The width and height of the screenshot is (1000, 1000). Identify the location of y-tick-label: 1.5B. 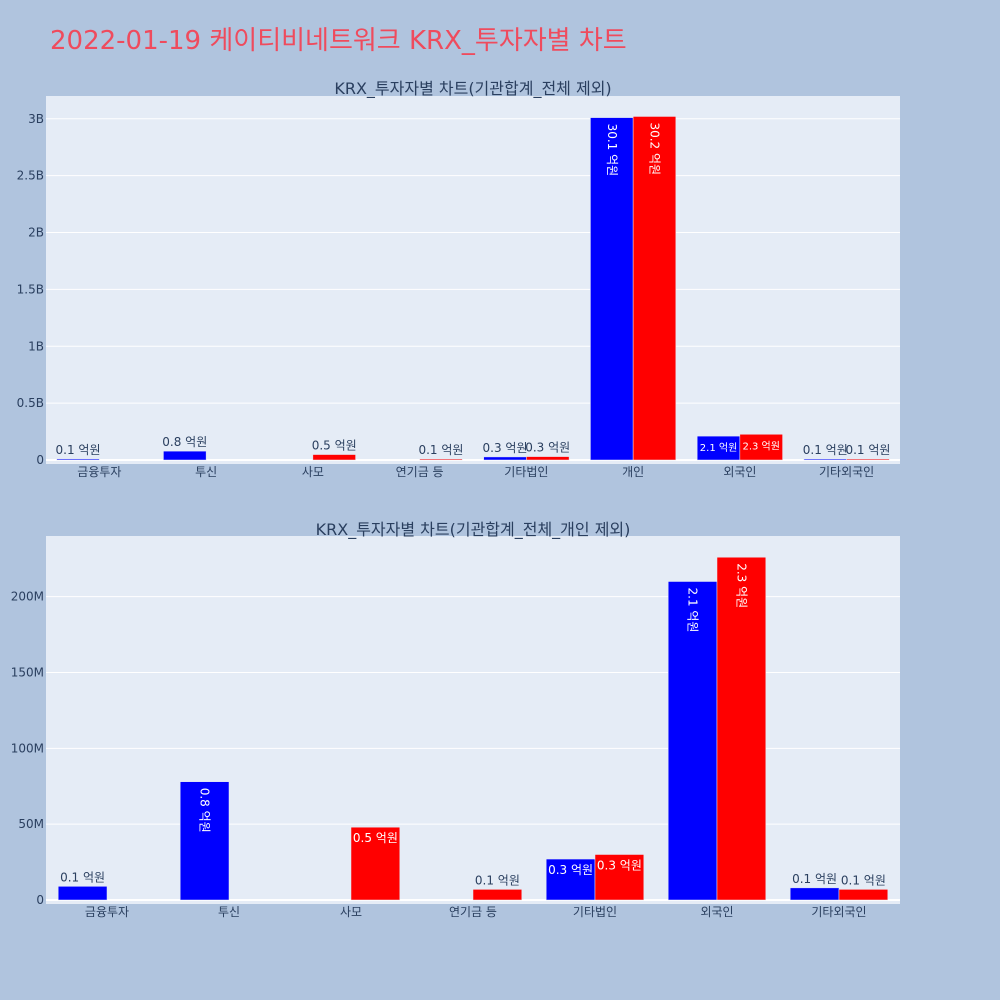
(30, 289).